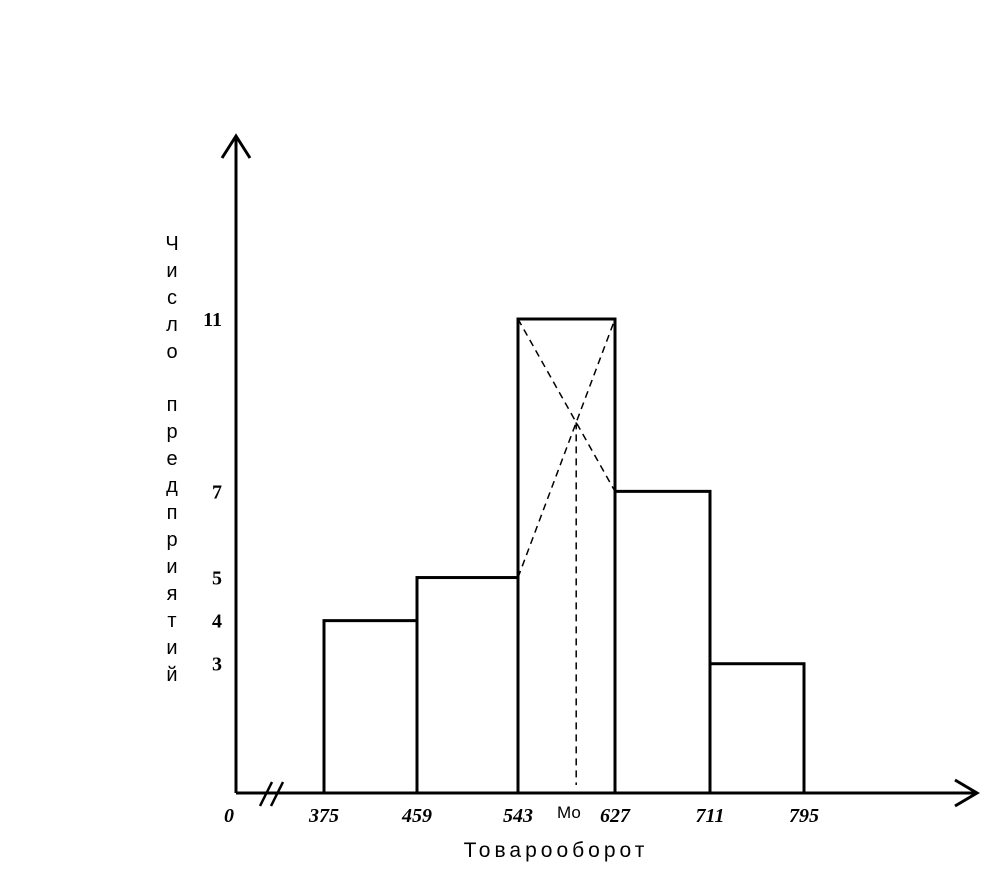 The height and width of the screenshot is (878, 990). What do you see at coordinates (171, 459) in the screenshot?
I see `y-axis-title-char: е` at bounding box center [171, 459].